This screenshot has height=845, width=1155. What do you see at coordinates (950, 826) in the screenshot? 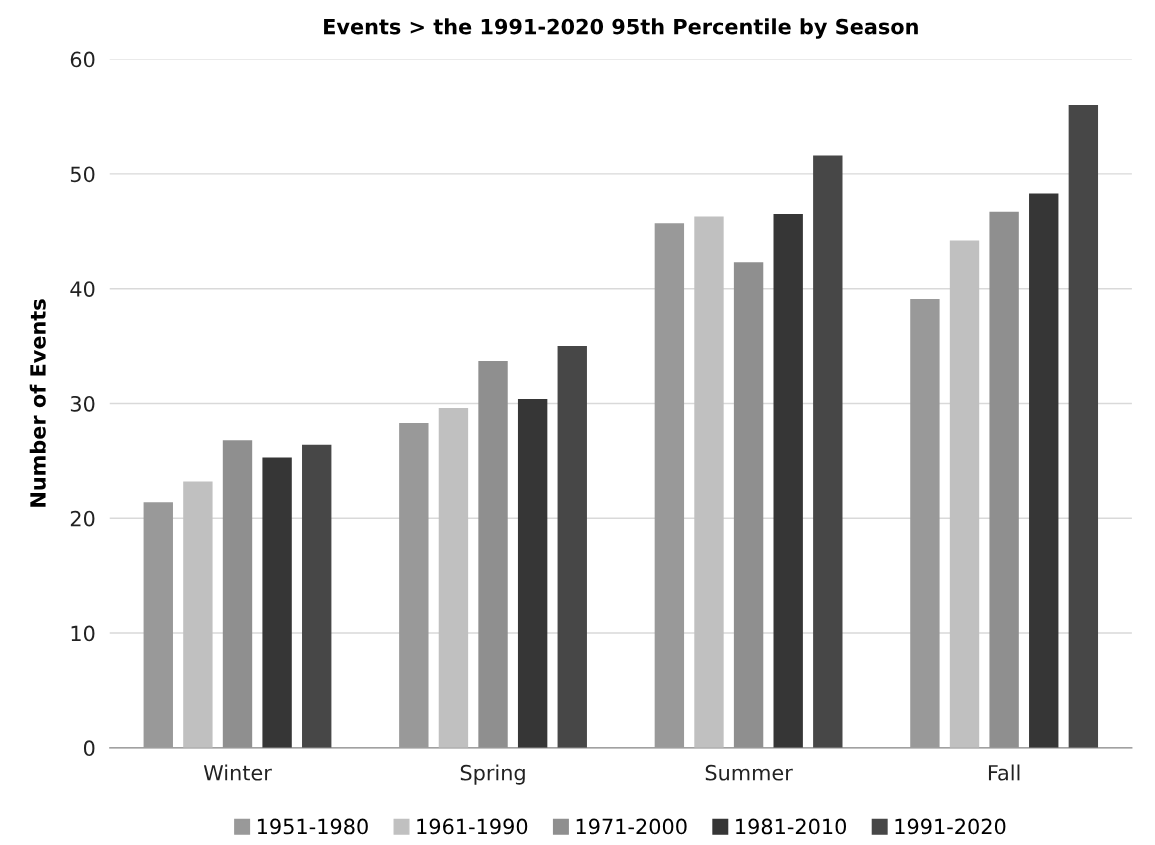
I see `legend-label: 1991-2020` at bounding box center [950, 826].